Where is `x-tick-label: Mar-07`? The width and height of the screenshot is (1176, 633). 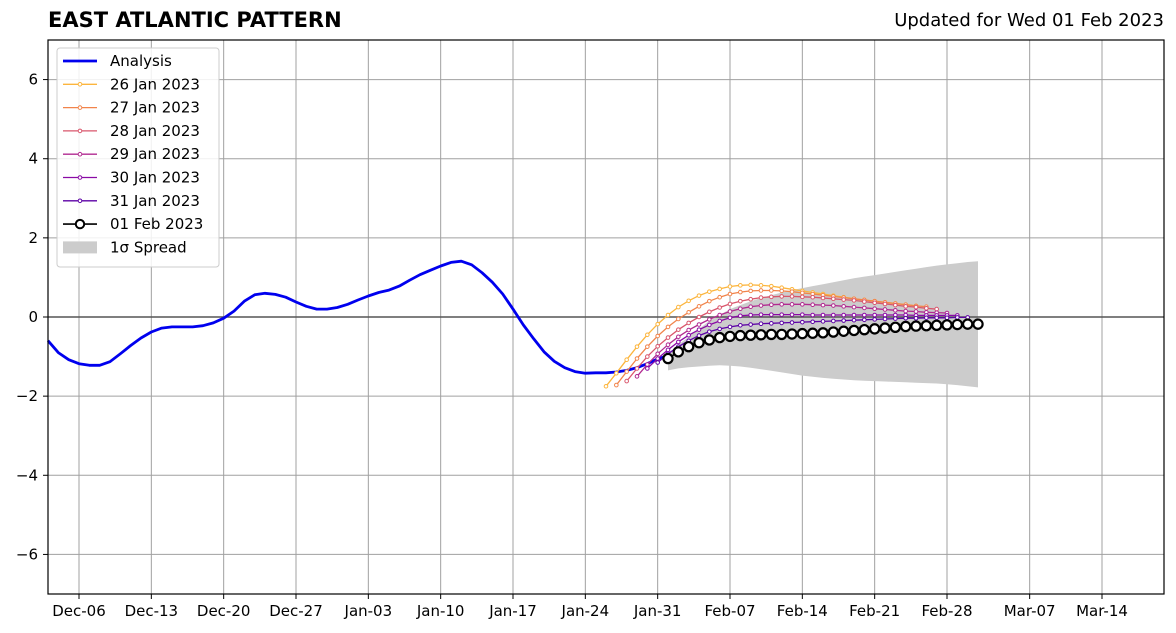
x-tick-label: Mar-07 is located at coordinates (1030, 611).